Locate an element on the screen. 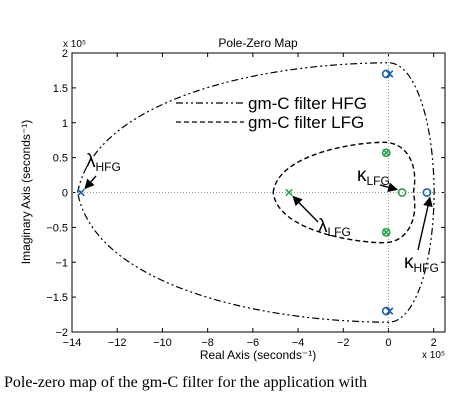 The image size is (474, 402). legend-label-lfg: gm-C filter LFG is located at coordinates (306, 122).